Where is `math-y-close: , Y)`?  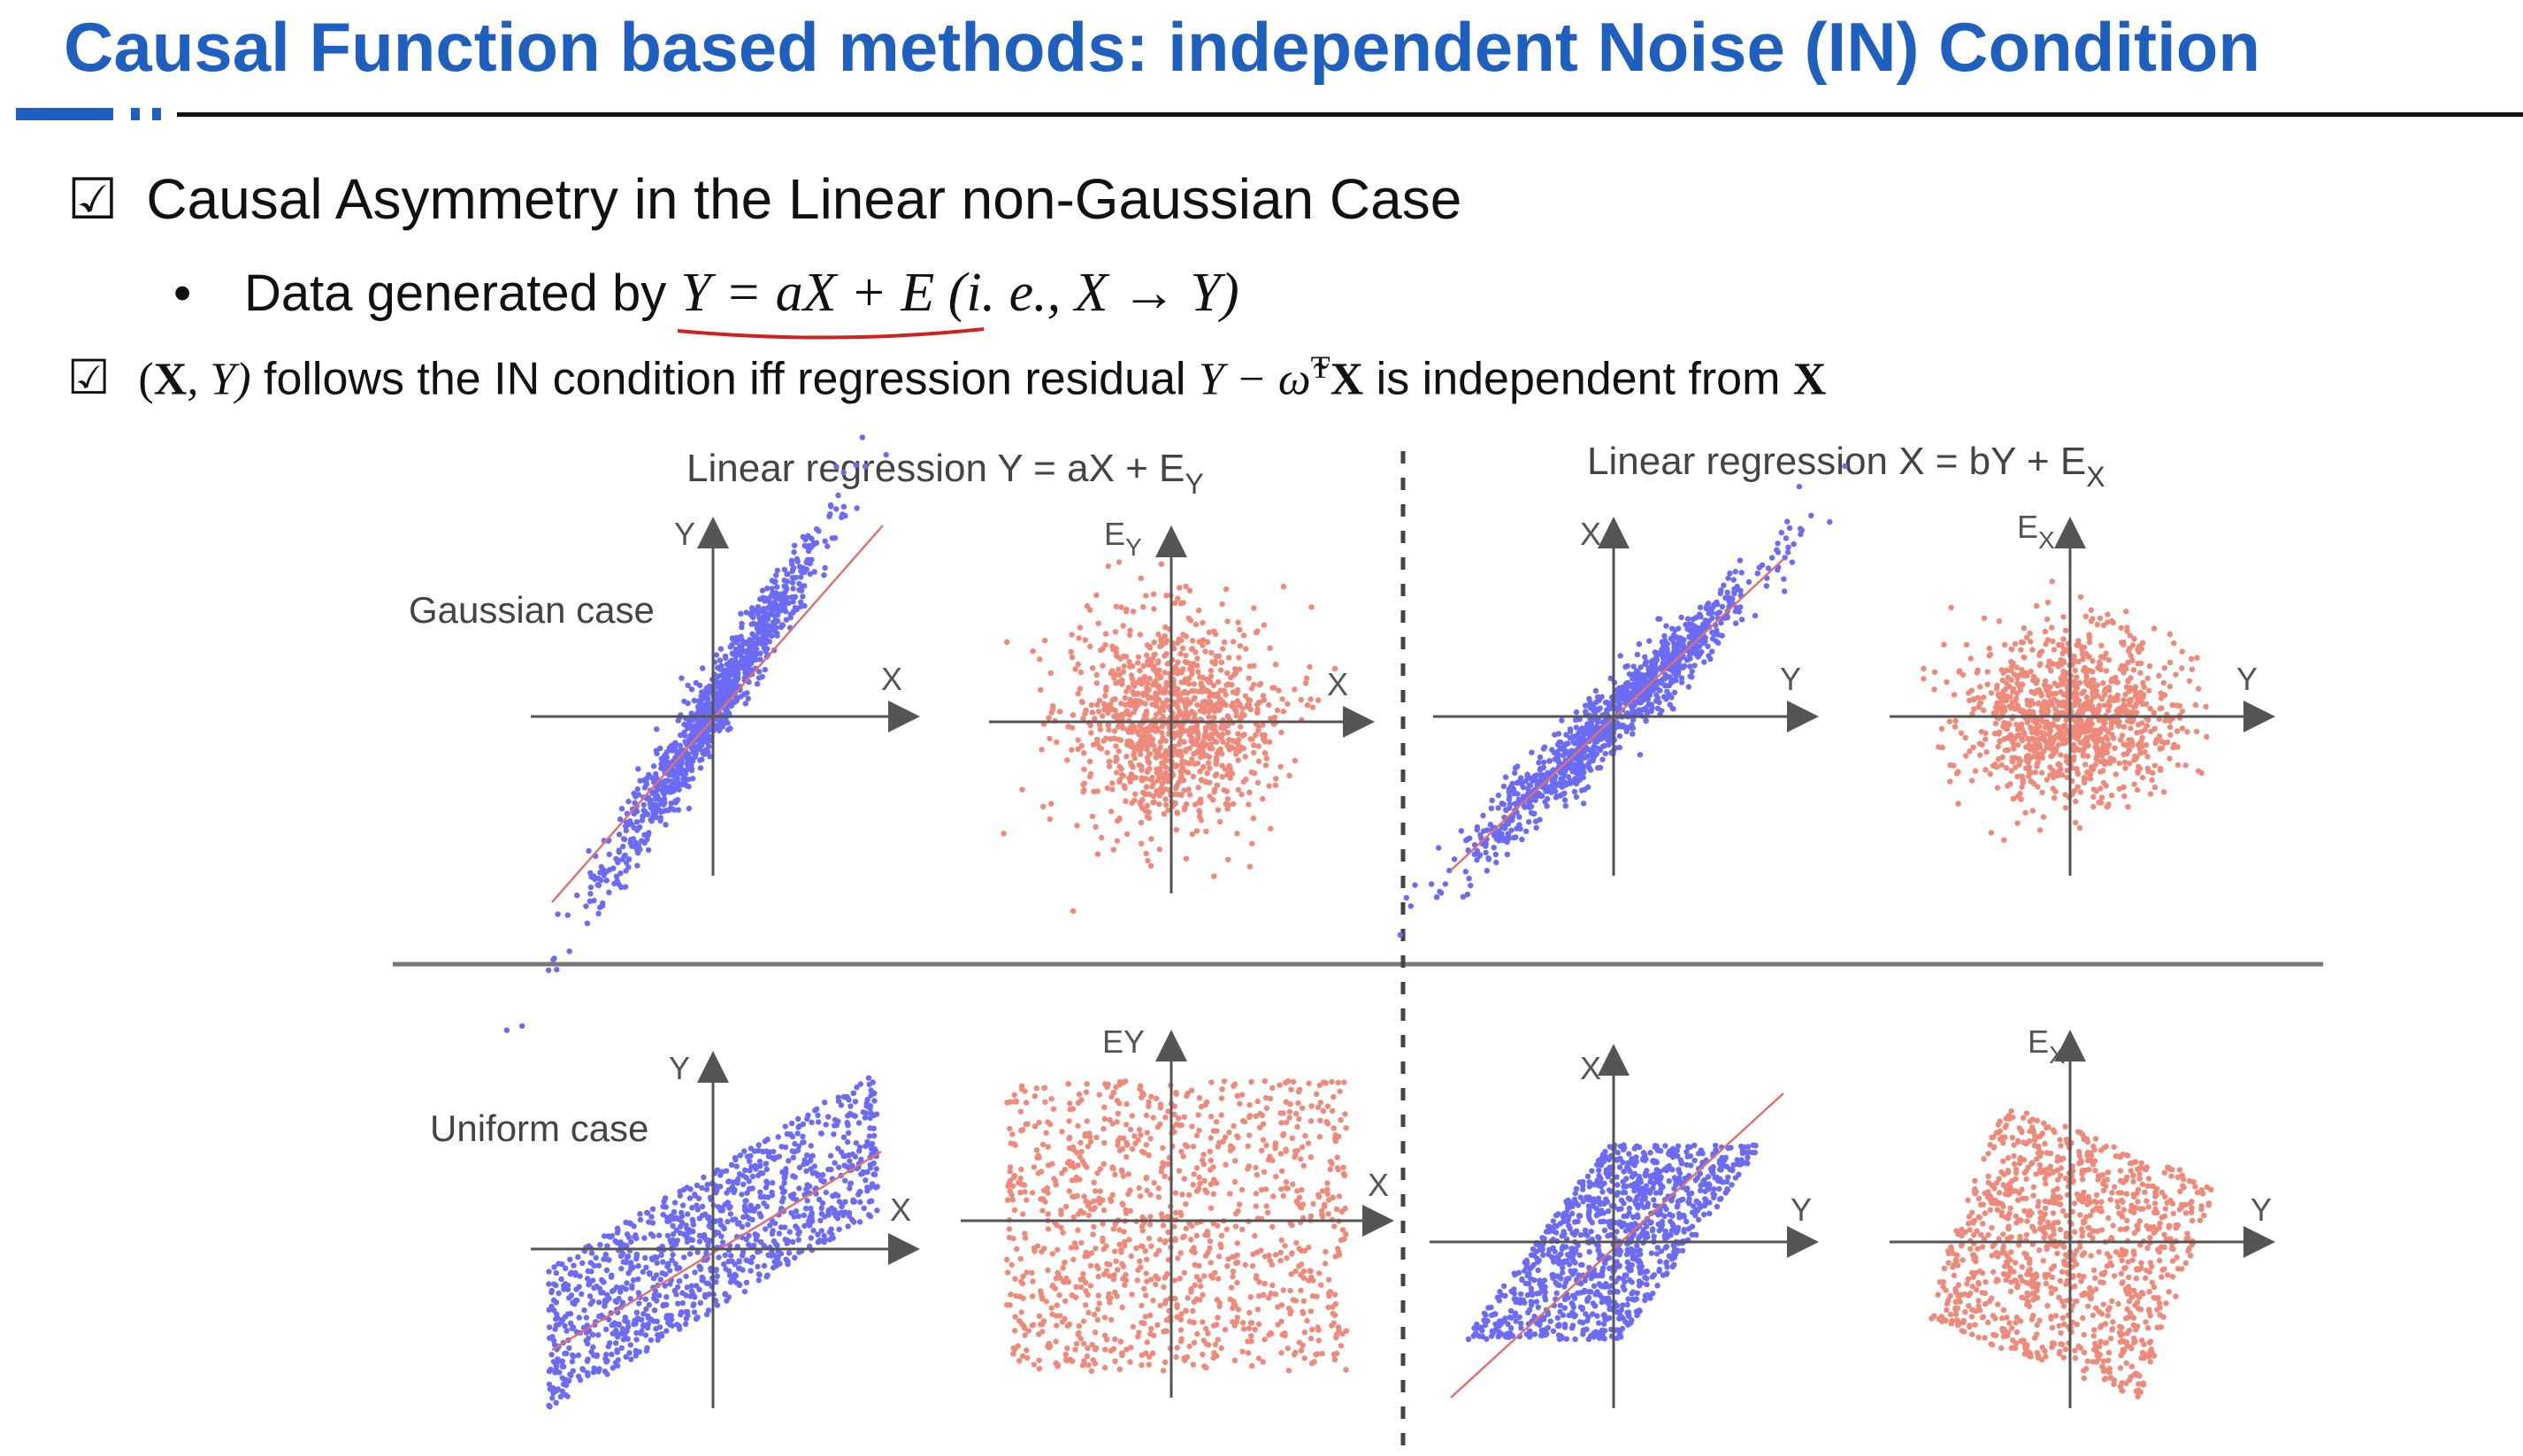
math-y-close: , Y) is located at coordinates (219, 379).